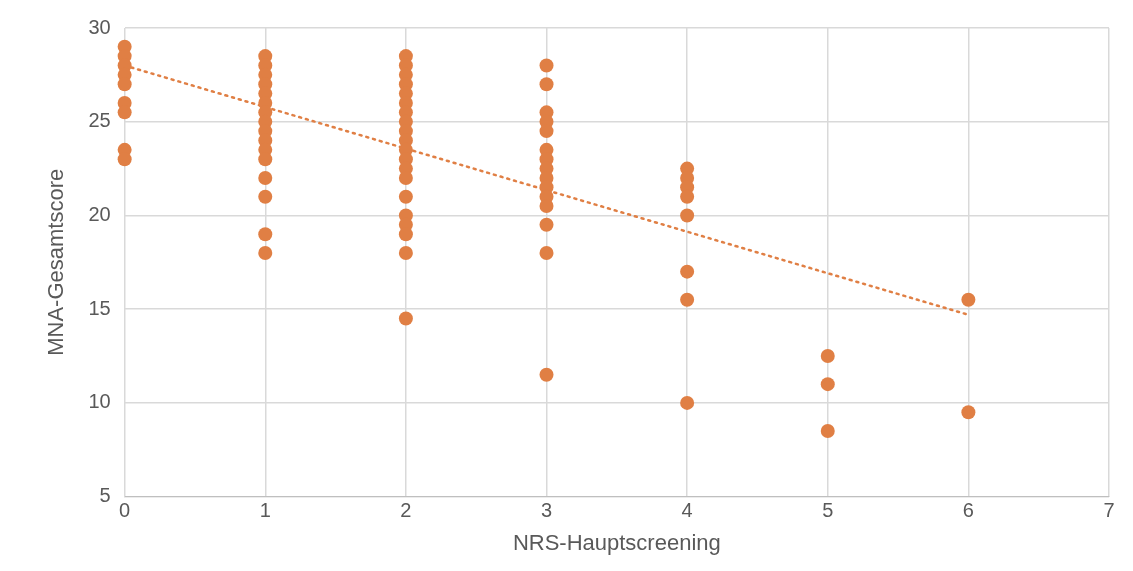 The height and width of the screenshot is (571, 1133). What do you see at coordinates (1109, 510) in the screenshot?
I see `x-tick-label: 7` at bounding box center [1109, 510].